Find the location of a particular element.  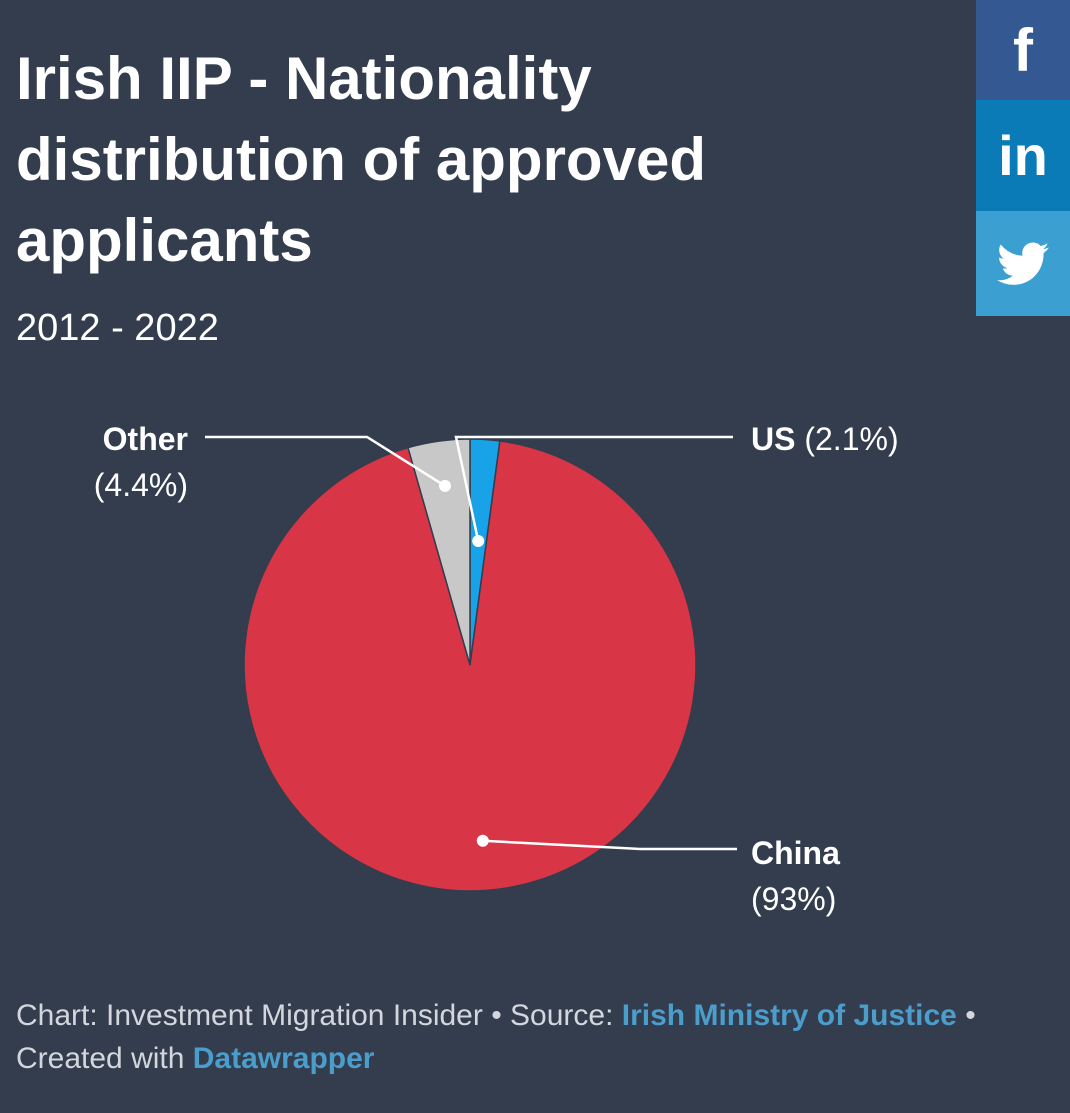

footer-created-text: • Created with is located at coordinates (496, 1037).